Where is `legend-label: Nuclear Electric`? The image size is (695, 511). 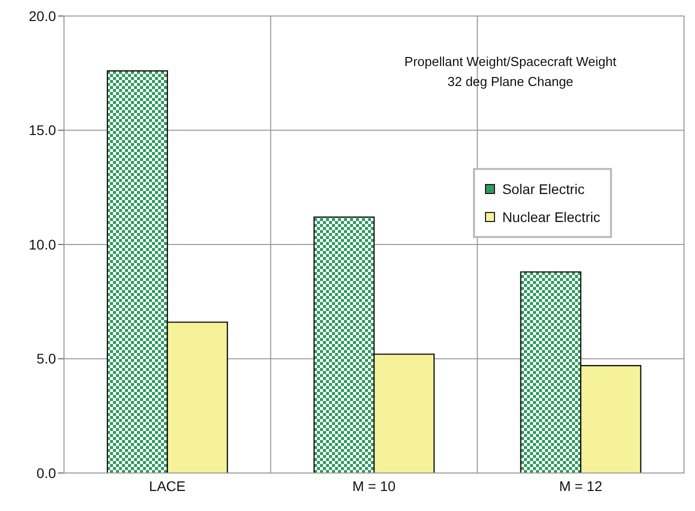
legend-label: Nuclear Electric is located at coordinates (551, 217).